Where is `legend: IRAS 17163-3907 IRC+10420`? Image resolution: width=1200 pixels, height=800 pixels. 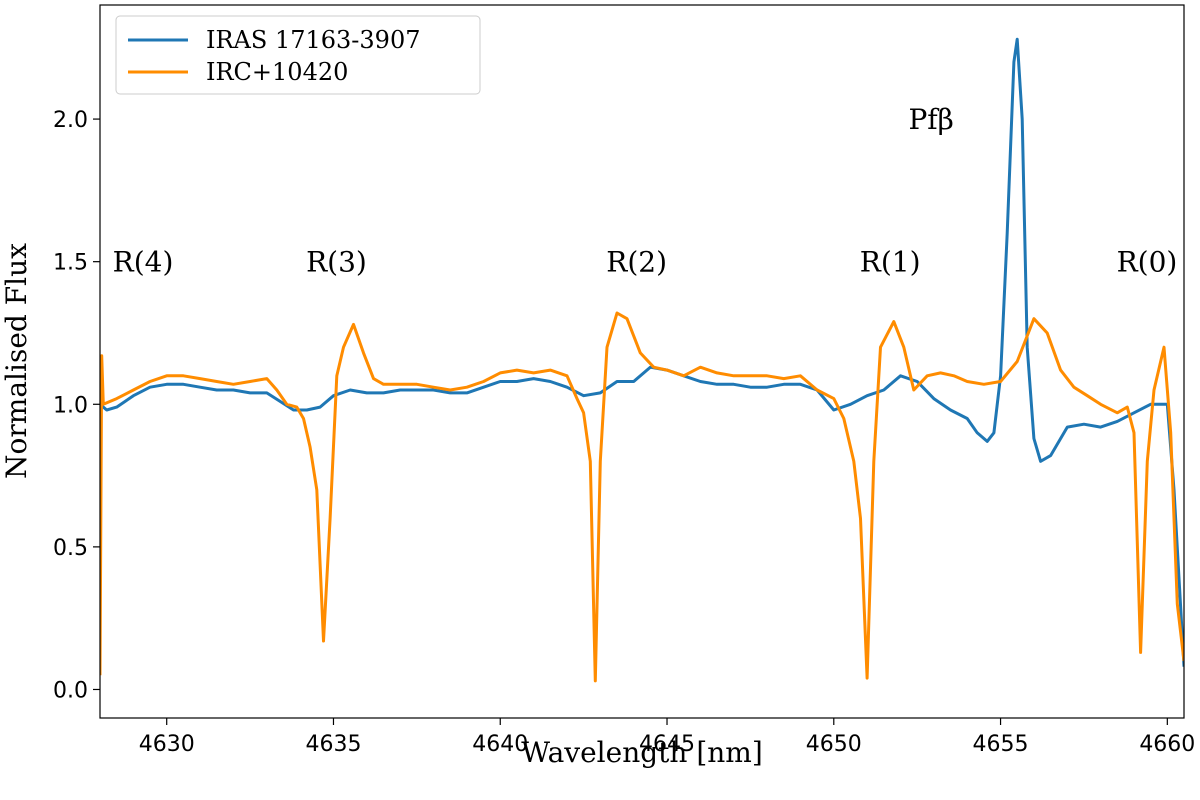
legend: IRAS 17163-3907 IRC+10420 is located at coordinates (298, 55).